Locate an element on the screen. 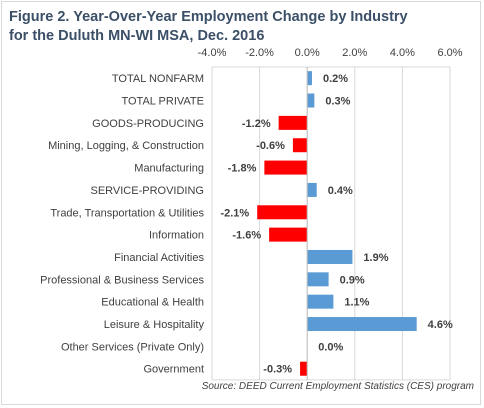 The height and width of the screenshot is (408, 484). data-label: -1.8% is located at coordinates (242, 169).